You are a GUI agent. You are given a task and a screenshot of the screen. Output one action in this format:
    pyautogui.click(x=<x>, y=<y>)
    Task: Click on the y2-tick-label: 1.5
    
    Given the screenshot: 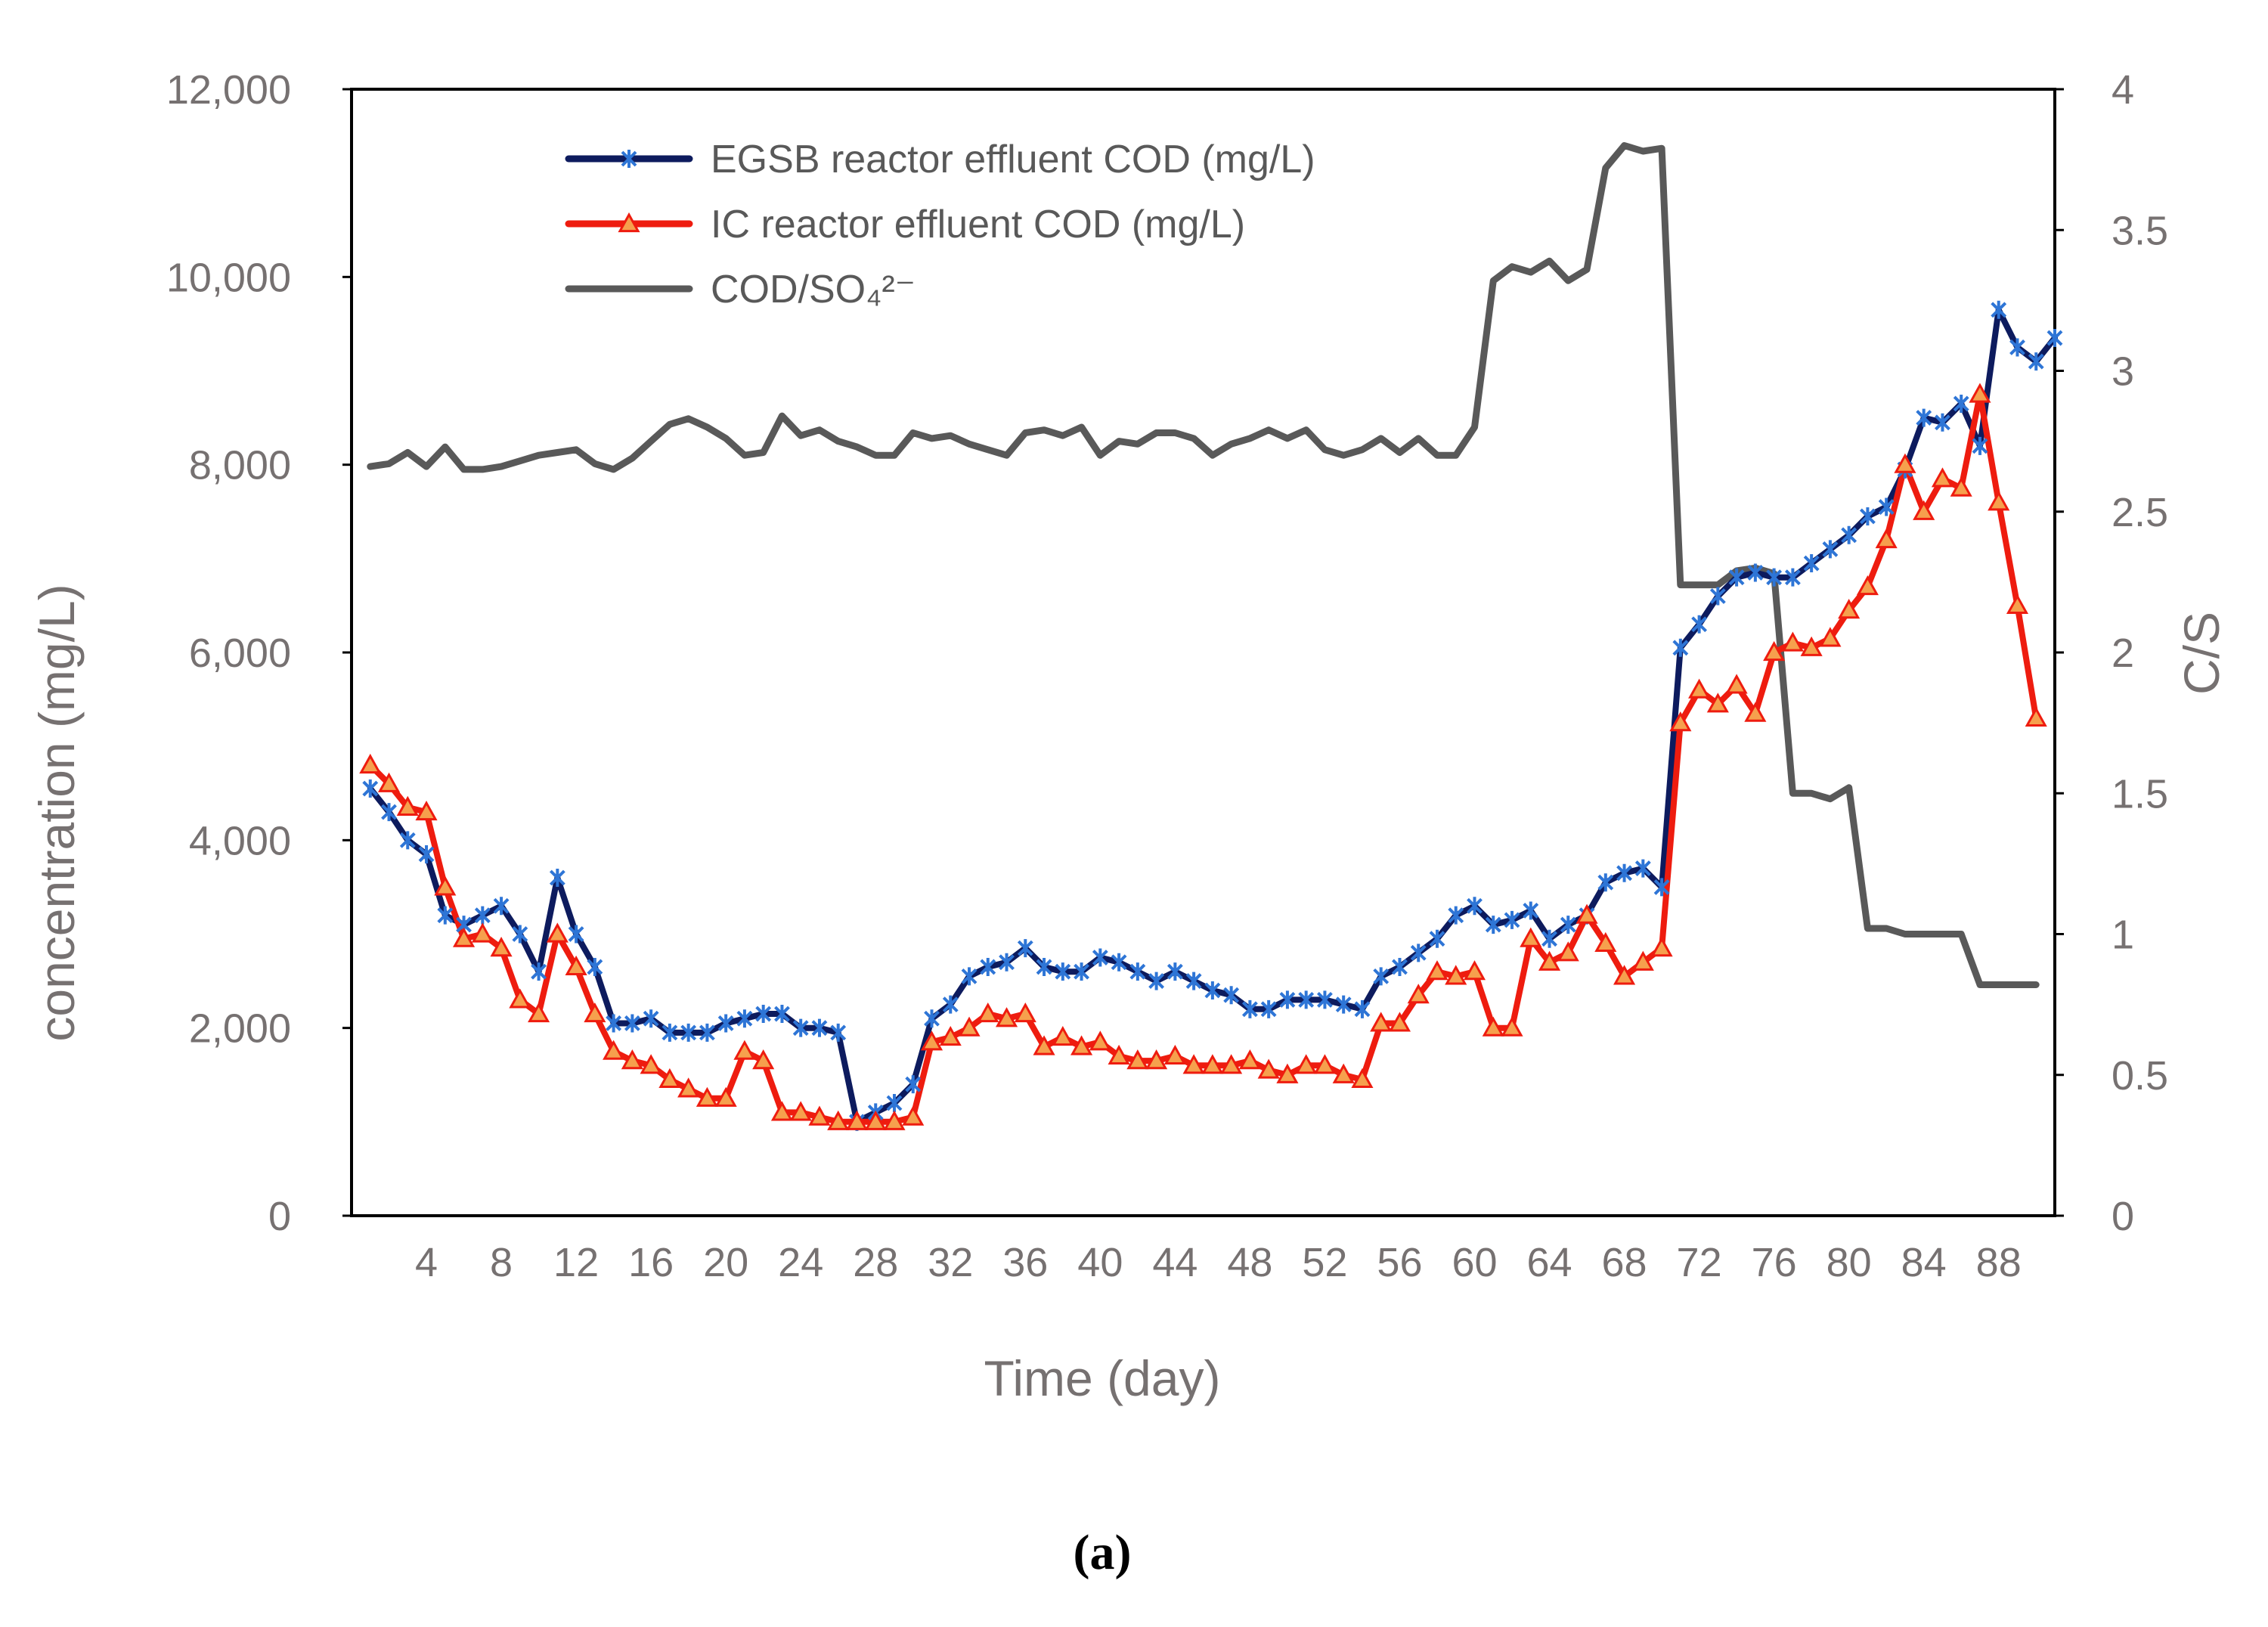 What is the action you would take?
    pyautogui.click(x=2140, y=794)
    